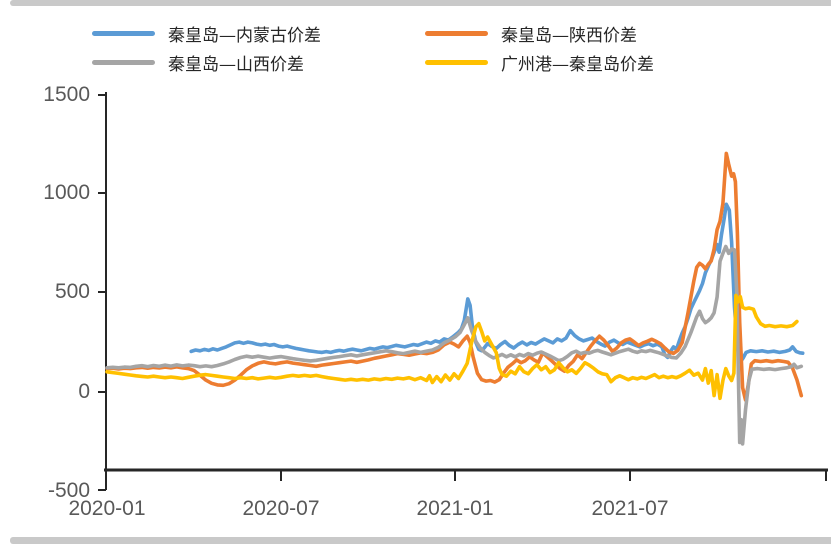  Describe the element at coordinates (68, 490) in the screenshot. I see `y-axis-tick-label: -500` at that location.